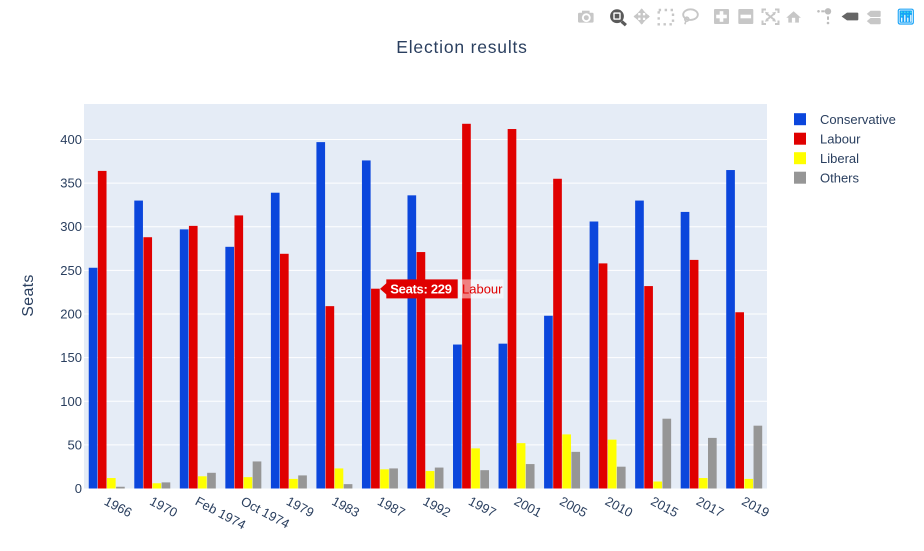 The height and width of the screenshot is (551, 924). What do you see at coordinates (71, 401) in the screenshot?
I see `svg-text: 100` at bounding box center [71, 401].